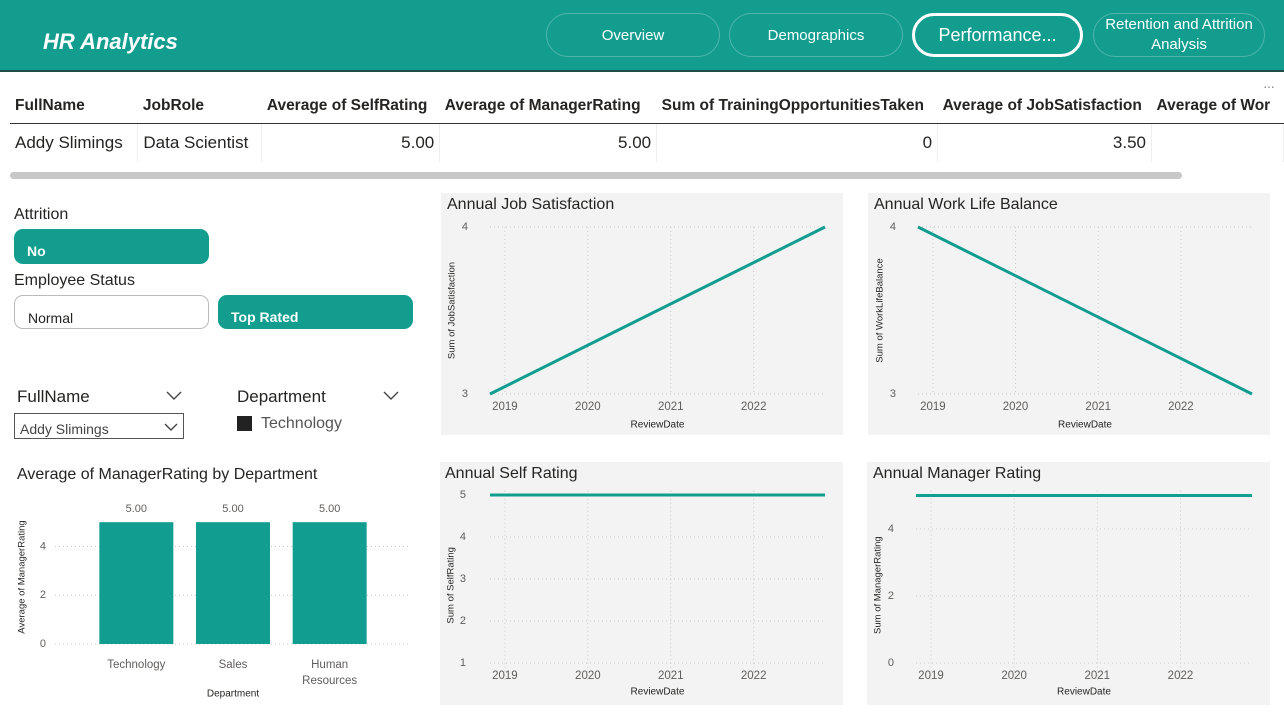 This screenshot has height=720, width=1284. Describe the element at coordinates (136, 665) in the screenshot. I see `x-tick-label: Technology` at that location.